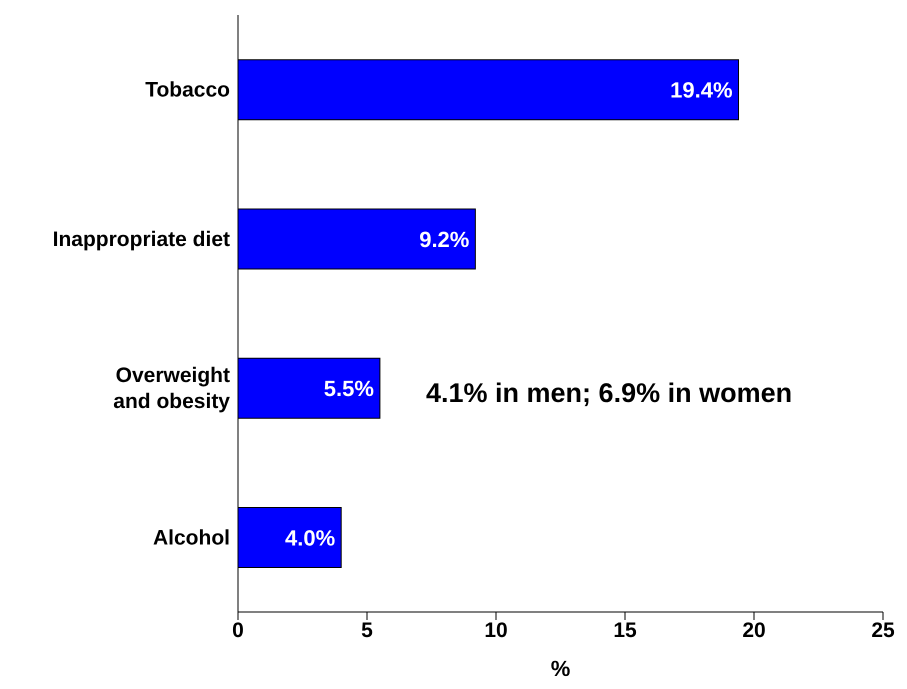  What do you see at coordinates (883, 630) in the screenshot?
I see `x-tick-label: 25` at bounding box center [883, 630].